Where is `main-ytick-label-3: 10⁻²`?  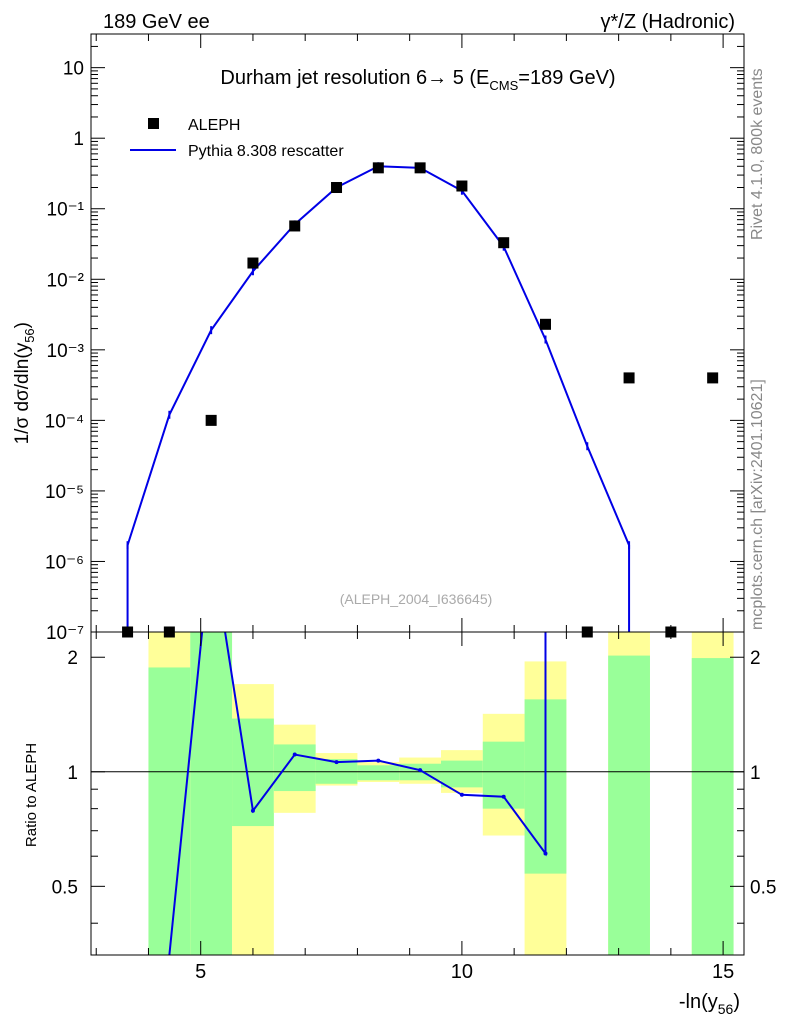 main-ytick-label-3: 10⁻² is located at coordinates (66, 280).